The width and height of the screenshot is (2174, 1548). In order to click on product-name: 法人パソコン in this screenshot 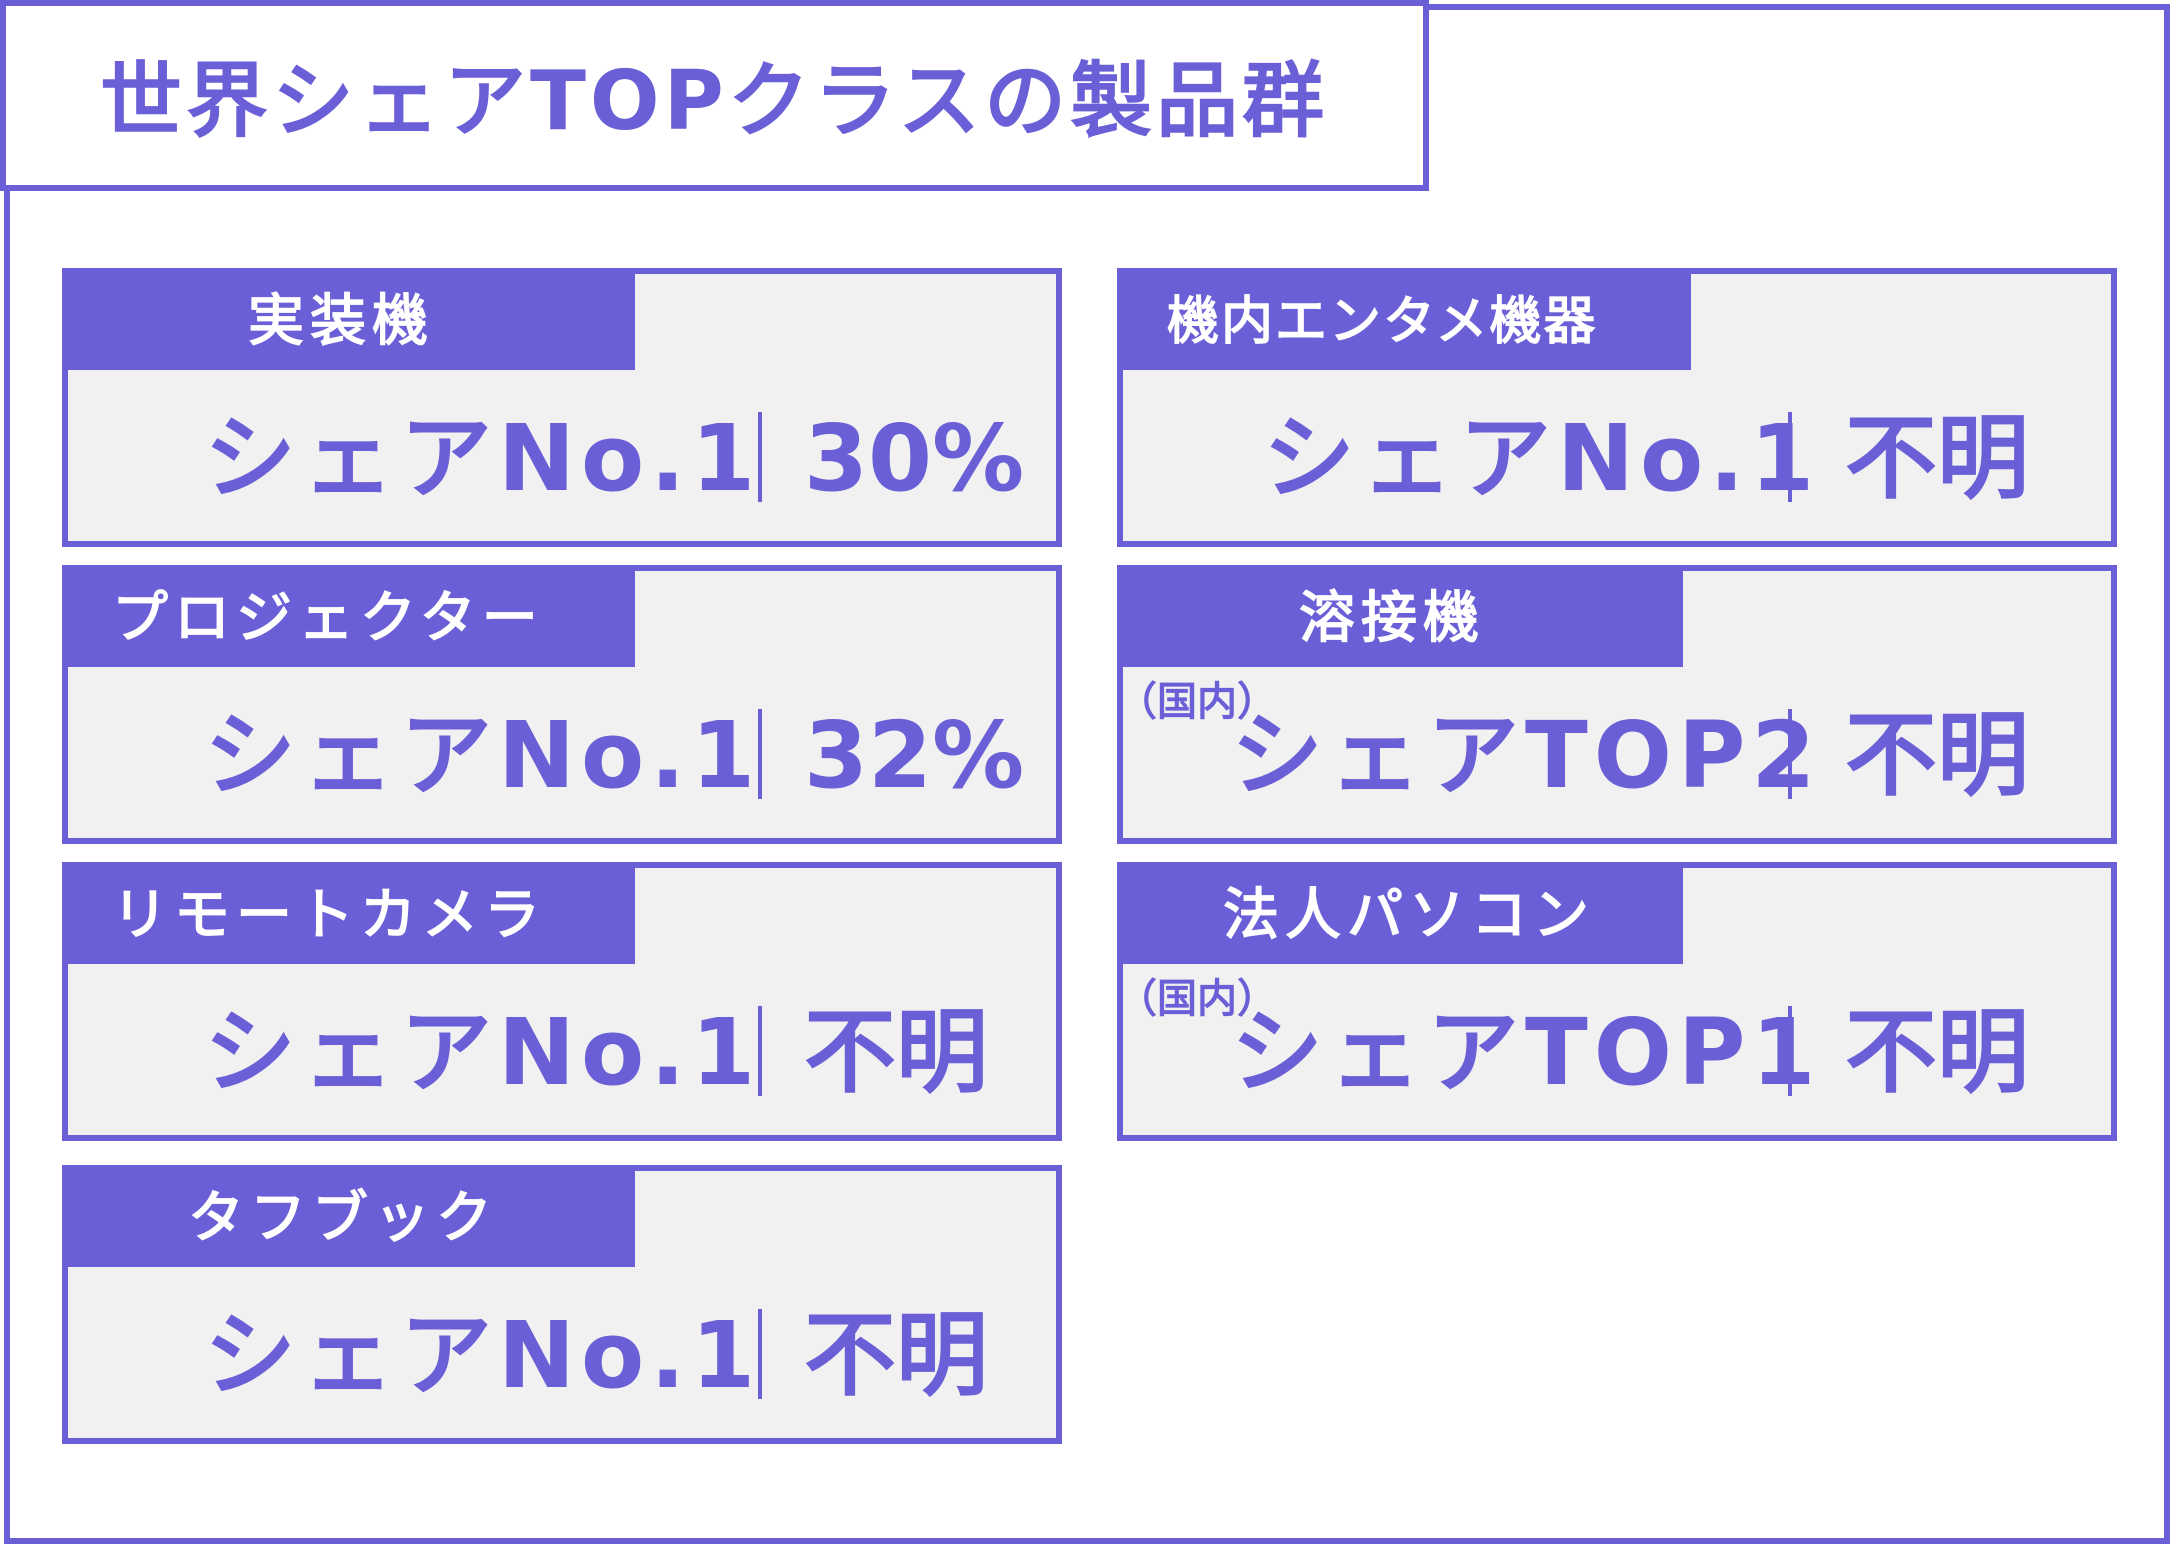, I will do `click(1403, 916)`.